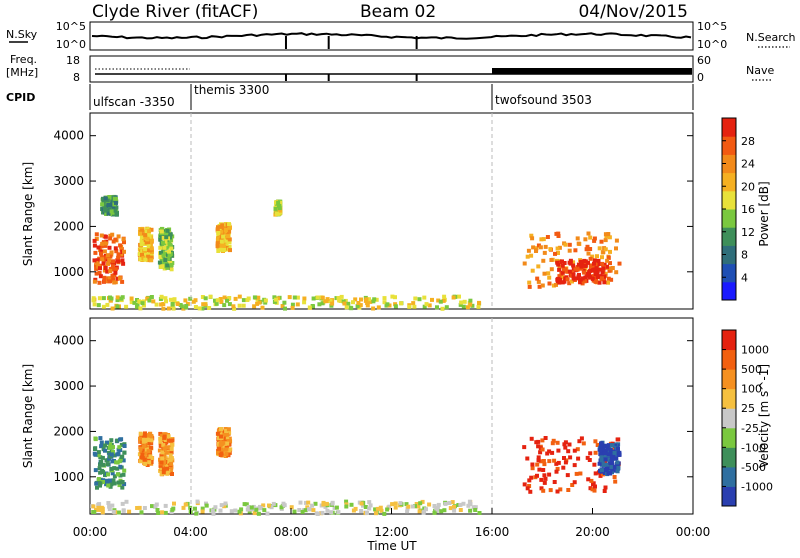 Image resolution: width=800 pixels, height=558 pixels. What do you see at coordinates (134, 102) in the screenshot?
I see `cpid-ulfscan: ulfscan -3350` at bounding box center [134, 102].